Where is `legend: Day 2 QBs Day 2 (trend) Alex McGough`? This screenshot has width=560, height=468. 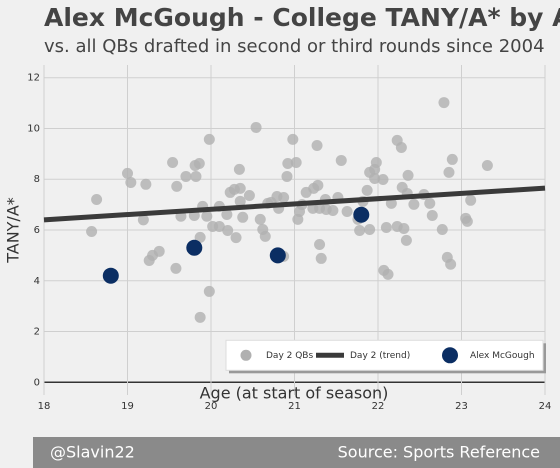 legend: Day 2 QBs Day 2 (trend) Alex McGough is located at coordinates (385, 356).